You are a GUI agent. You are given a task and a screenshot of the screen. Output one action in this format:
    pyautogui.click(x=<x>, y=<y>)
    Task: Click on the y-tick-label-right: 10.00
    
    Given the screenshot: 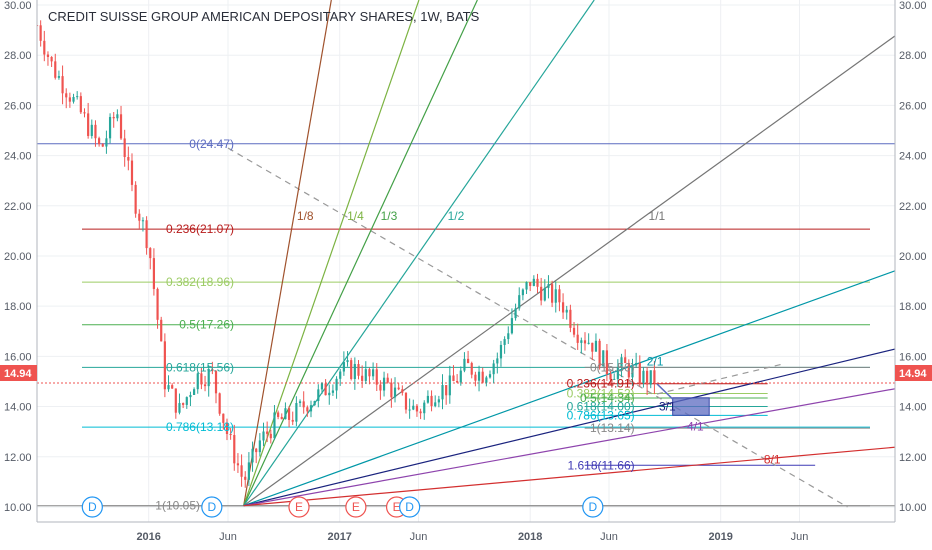 What is the action you would take?
    pyautogui.click(x=913, y=508)
    